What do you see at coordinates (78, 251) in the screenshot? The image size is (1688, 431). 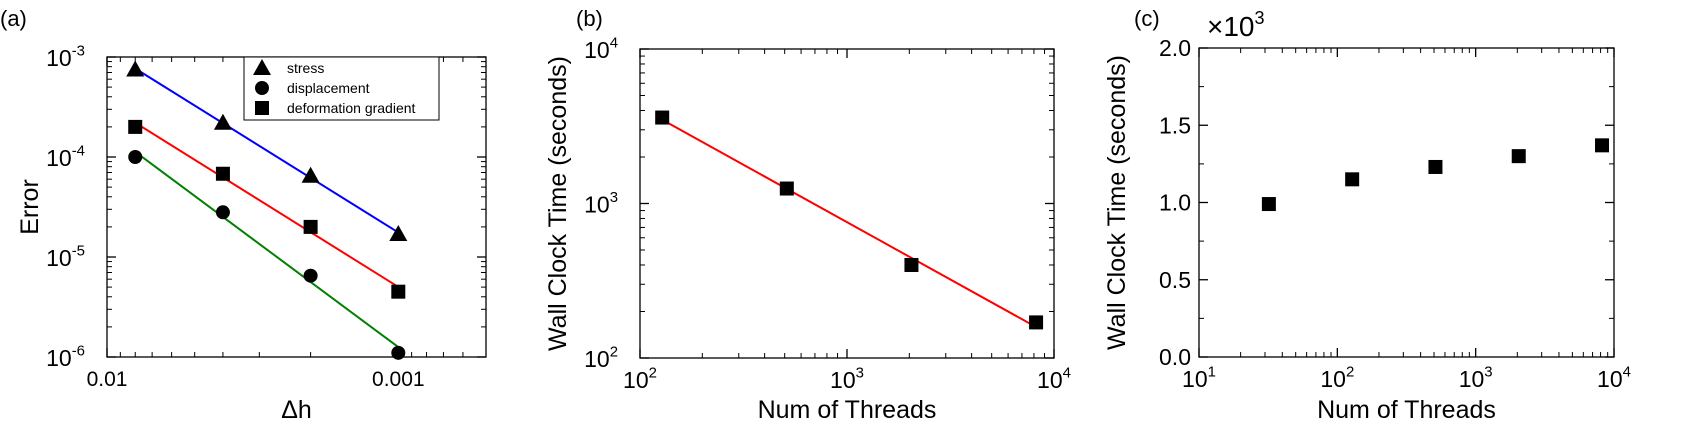 I see `tick-label-exponent: -5` at bounding box center [78, 251].